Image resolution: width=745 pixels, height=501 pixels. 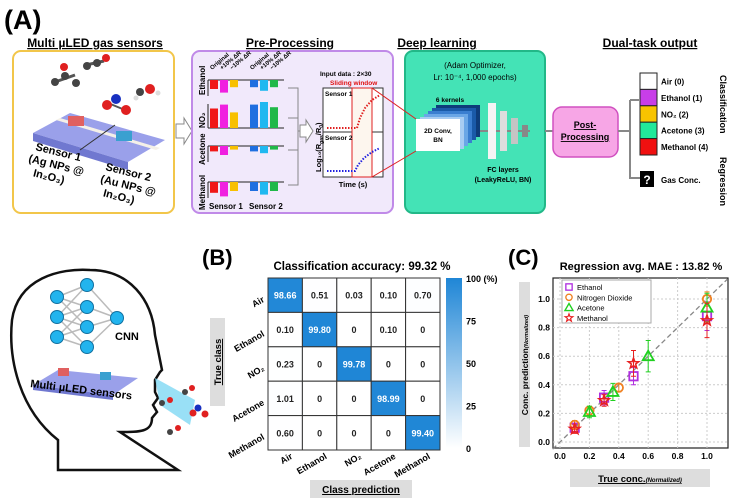 I want to click on x-tick: 0.6, so click(x=648, y=456).